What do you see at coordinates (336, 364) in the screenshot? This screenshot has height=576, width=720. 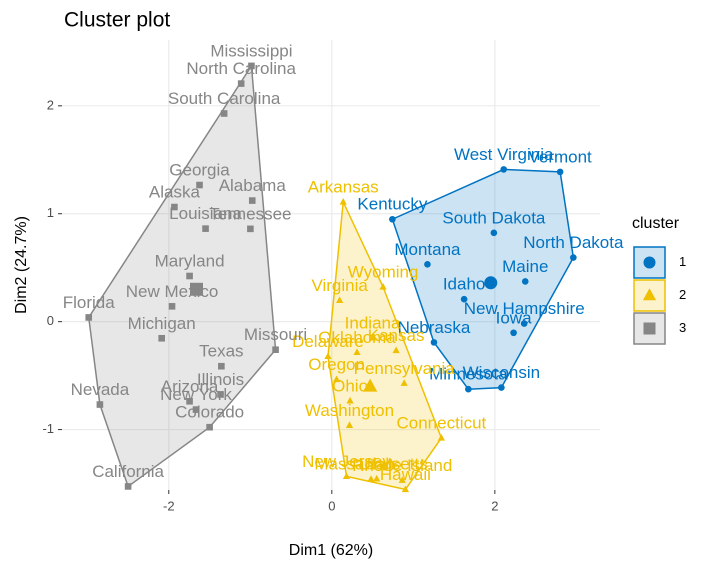 I see `point-label: Oregon` at bounding box center [336, 364].